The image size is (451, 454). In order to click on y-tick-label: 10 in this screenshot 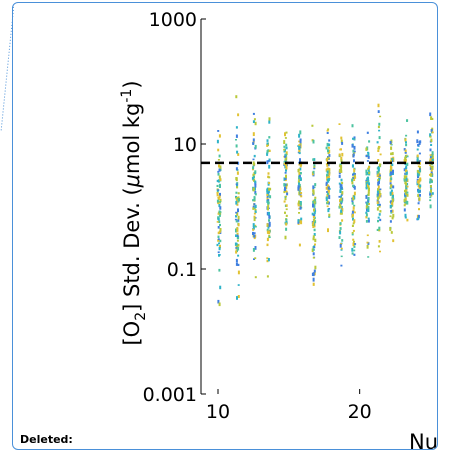, I will do `click(185, 145)`.